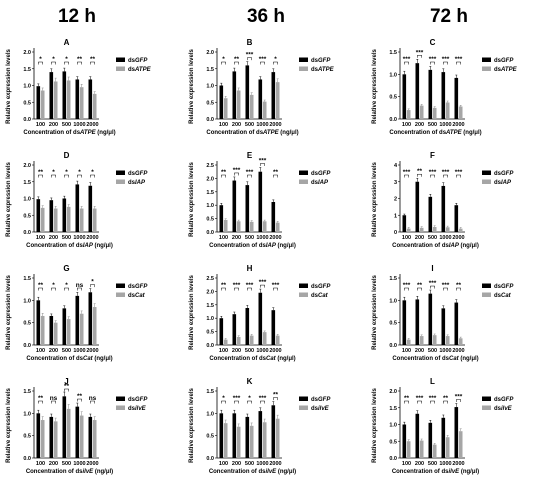 The image size is (550, 488). What do you see at coordinates (210, 279) in the screenshot?
I see `y-tick-label: 2.5` at bounding box center [210, 279].